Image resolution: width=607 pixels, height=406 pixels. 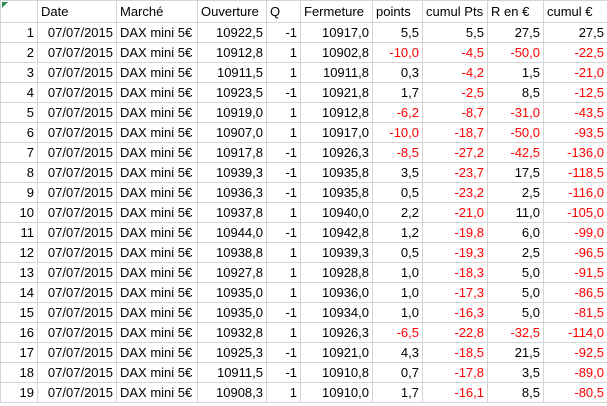 I want to click on cell: 10934,0, so click(x=336, y=312).